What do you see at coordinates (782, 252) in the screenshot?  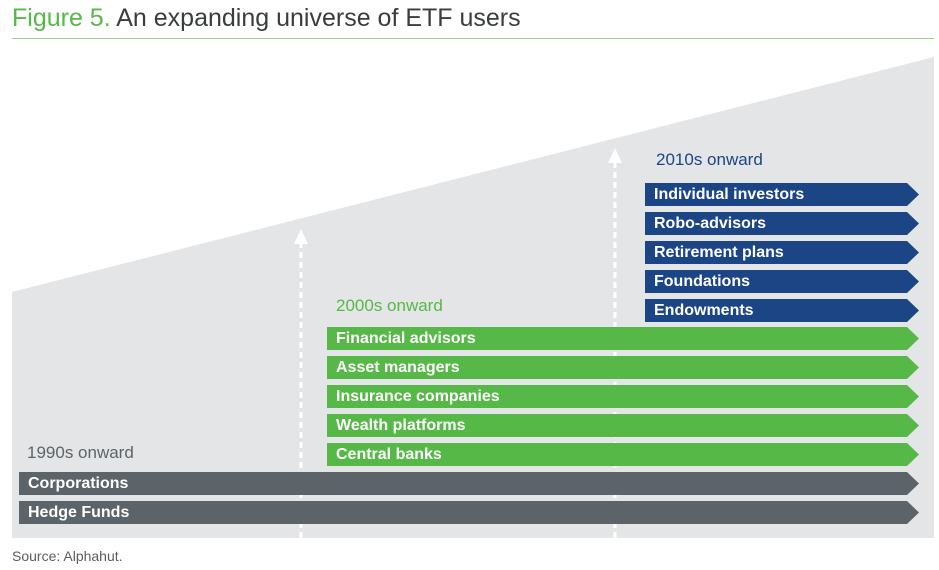 I see `user-bar-retirement-plans: Retirement plans` at bounding box center [782, 252].